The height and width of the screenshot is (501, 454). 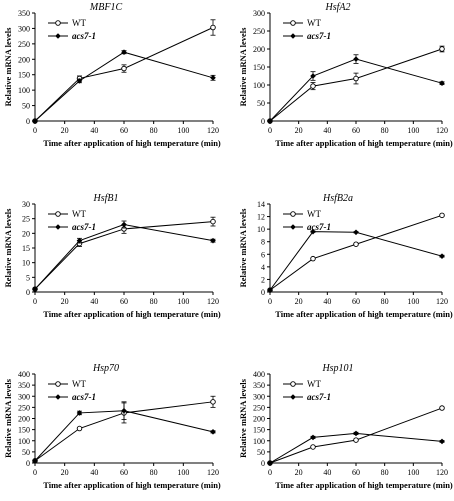 What do you see at coordinates (261, 229) in the screenshot?
I see `y-tick-label: 10` at bounding box center [261, 229].